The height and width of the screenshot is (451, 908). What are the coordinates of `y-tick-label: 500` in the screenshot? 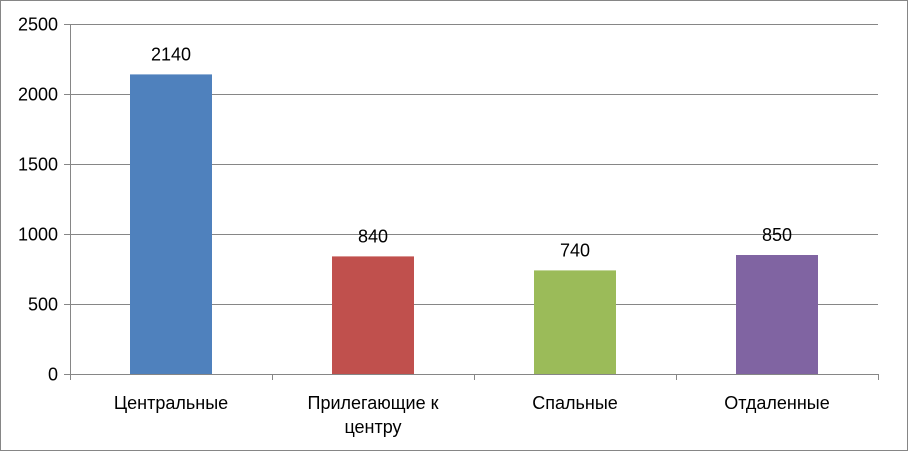 It's located at (43, 305).